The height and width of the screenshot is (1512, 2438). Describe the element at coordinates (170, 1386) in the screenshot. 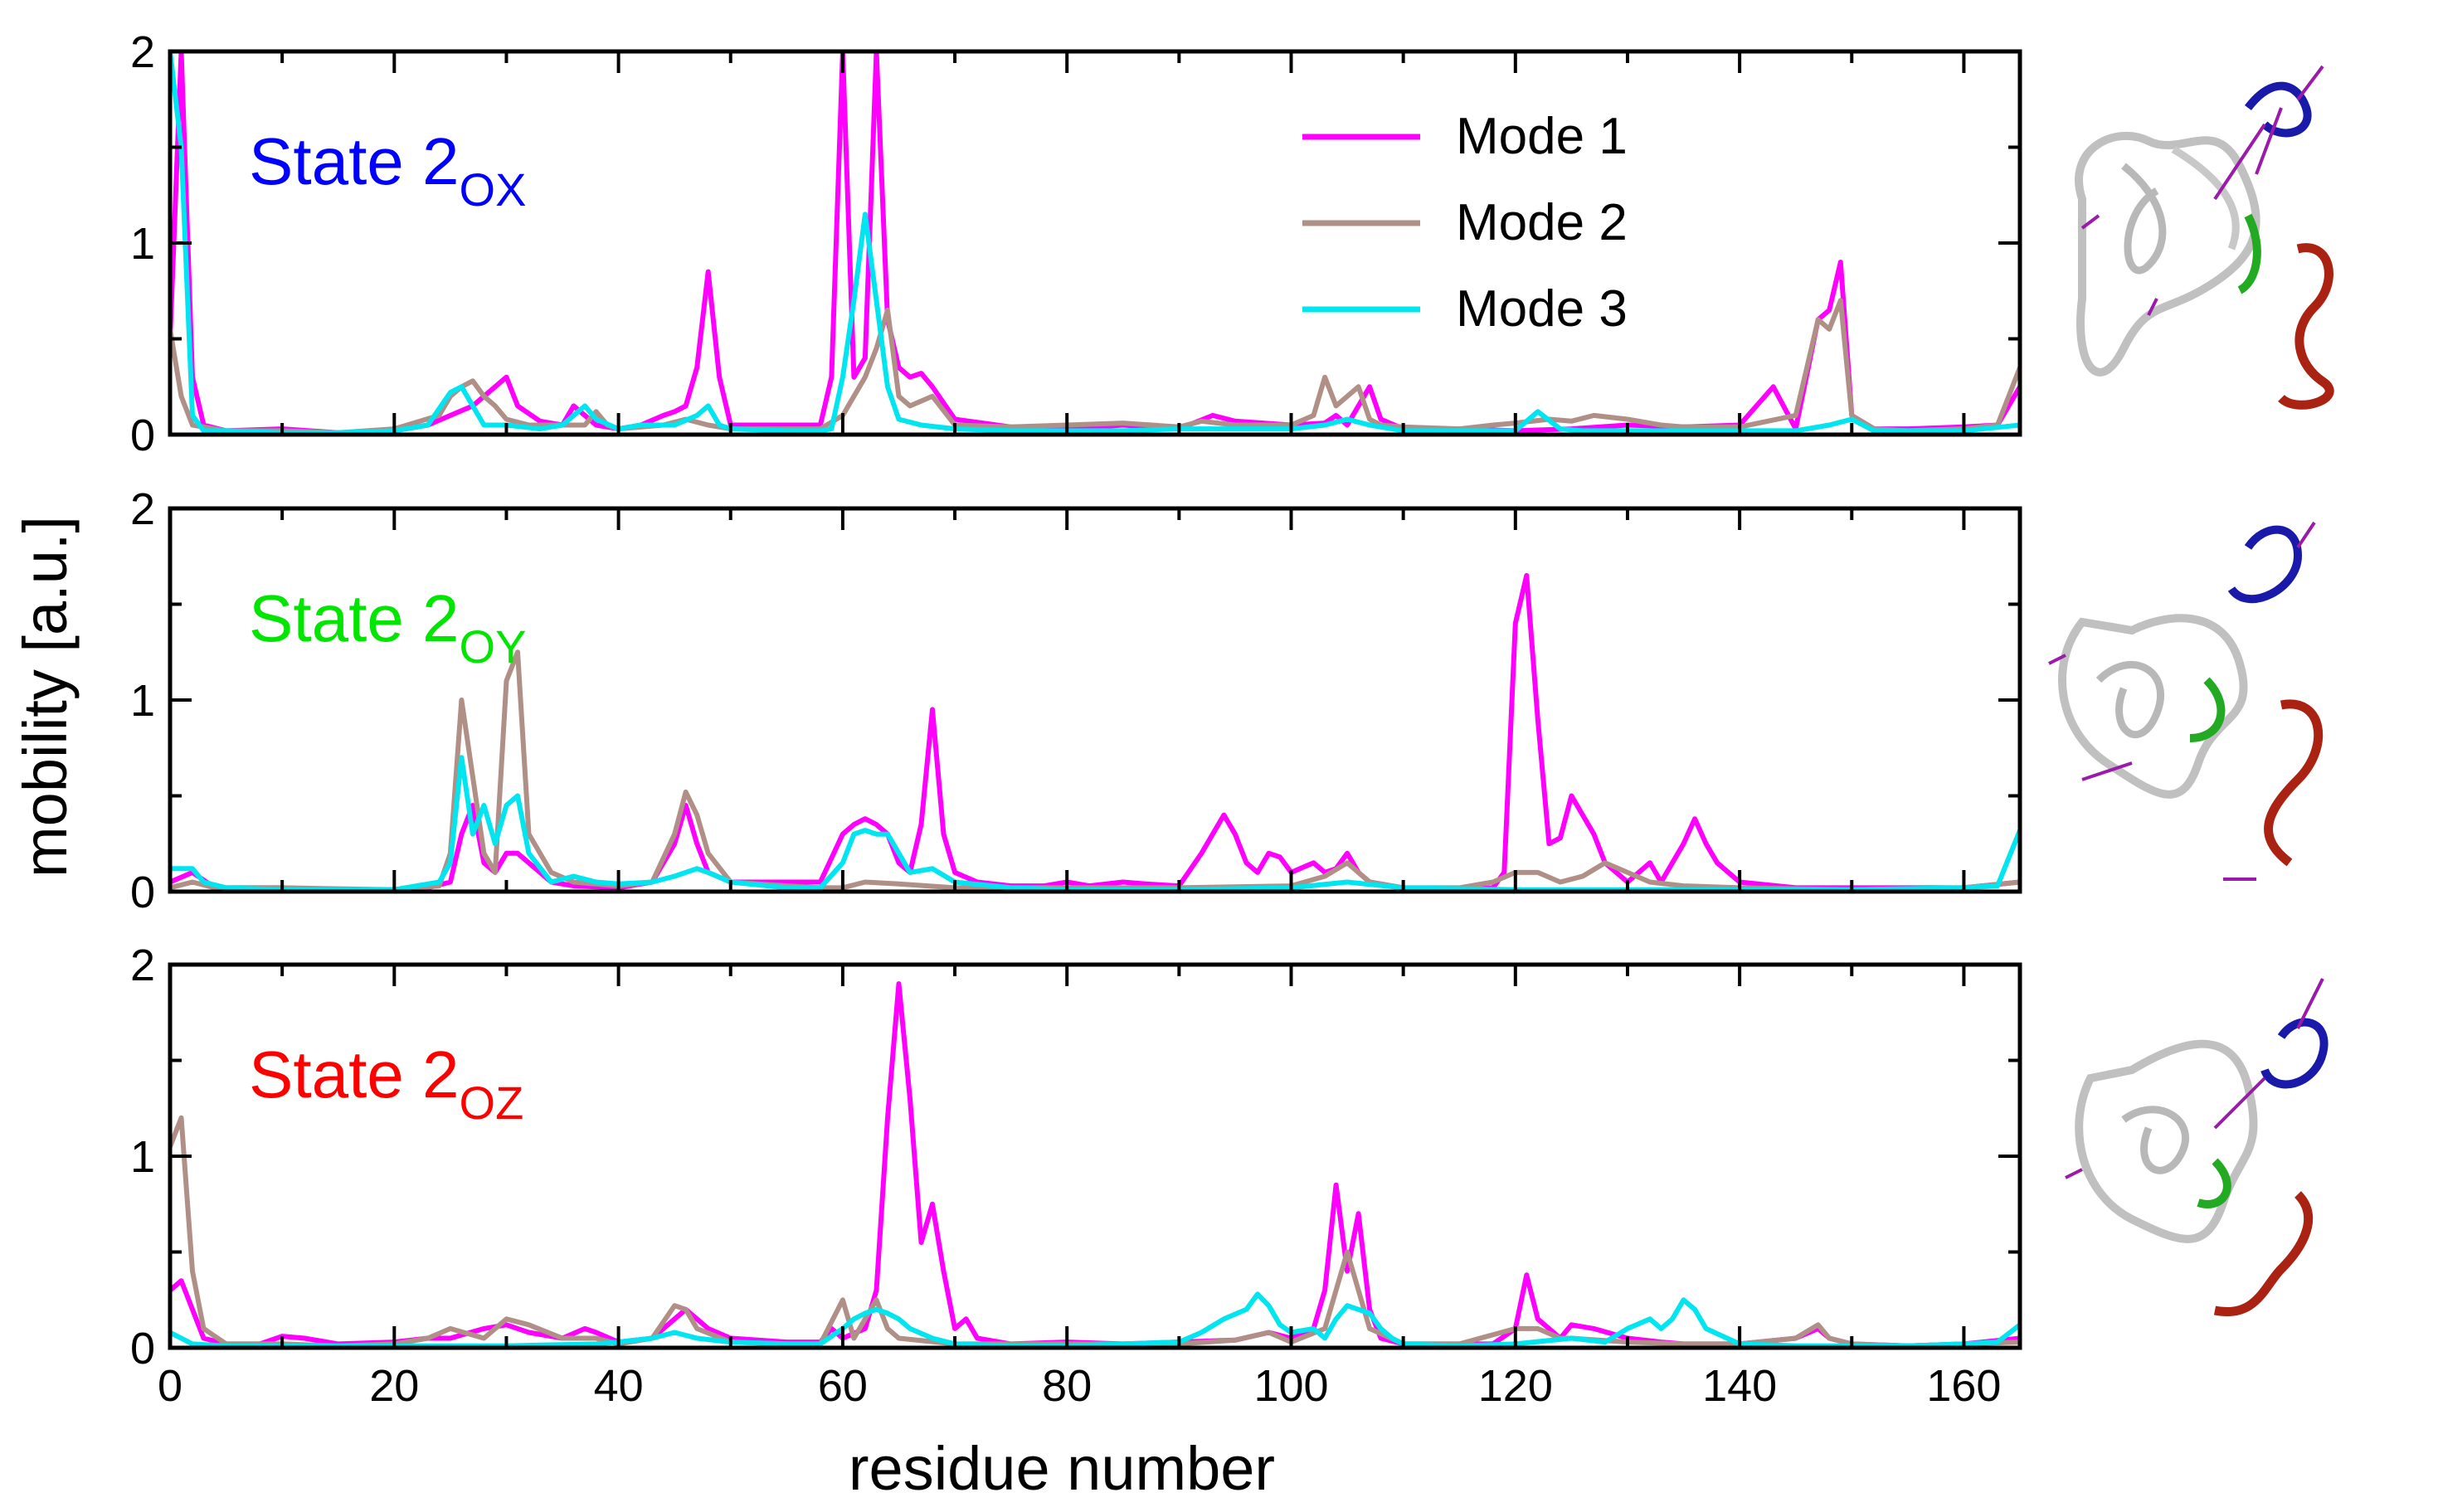

I see `x-tick-label: 0` at that location.